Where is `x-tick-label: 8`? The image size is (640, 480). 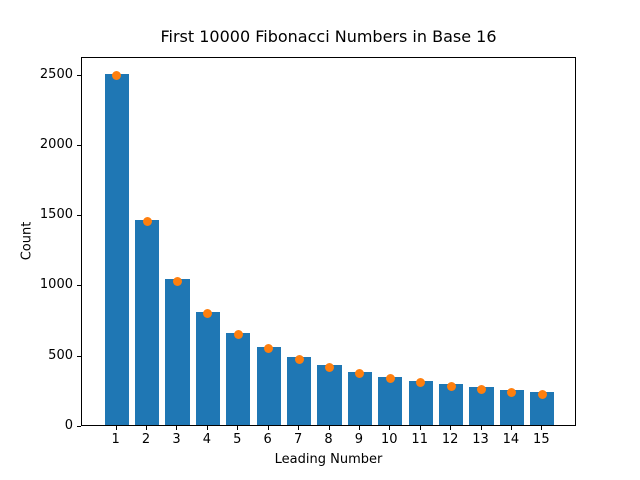
x-tick-label: 8 is located at coordinates (328, 439).